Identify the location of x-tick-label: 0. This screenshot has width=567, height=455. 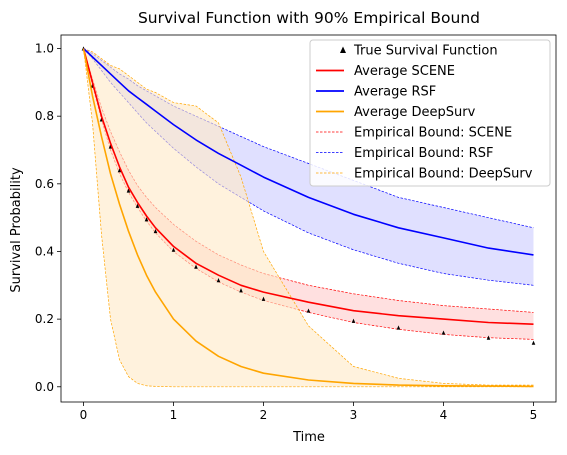
(84, 415).